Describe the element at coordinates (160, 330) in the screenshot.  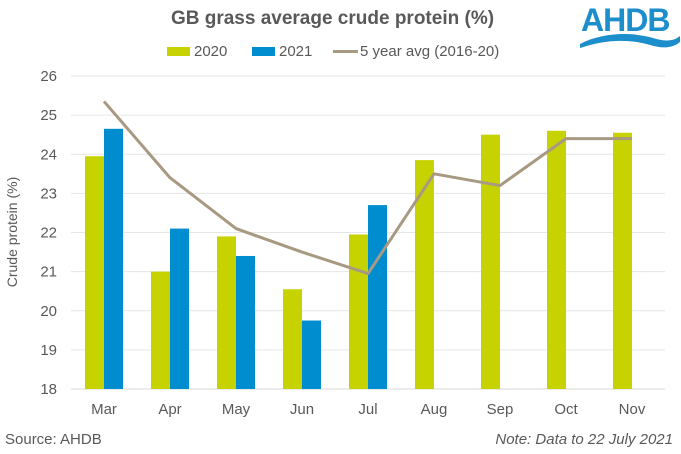
I see `bar-2020-apr` at that location.